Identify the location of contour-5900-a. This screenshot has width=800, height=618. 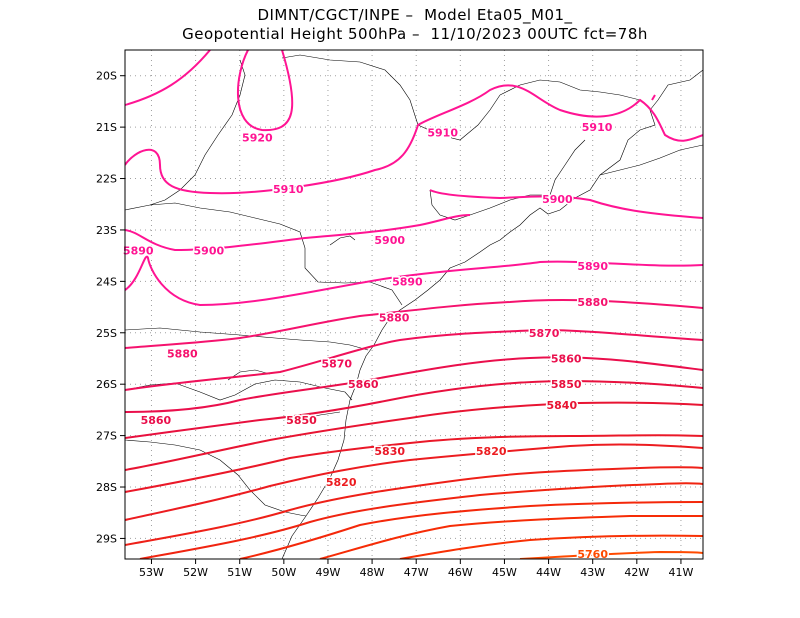
(566, 204).